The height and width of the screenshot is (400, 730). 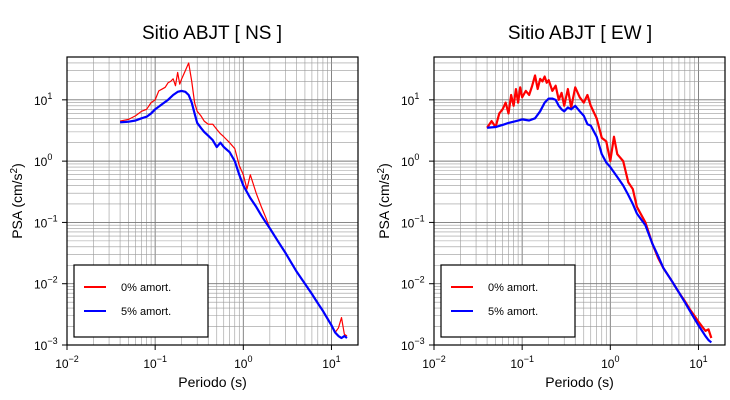 I want to click on chart-title: Sitio ABJT [ EW ], so click(x=580, y=33).